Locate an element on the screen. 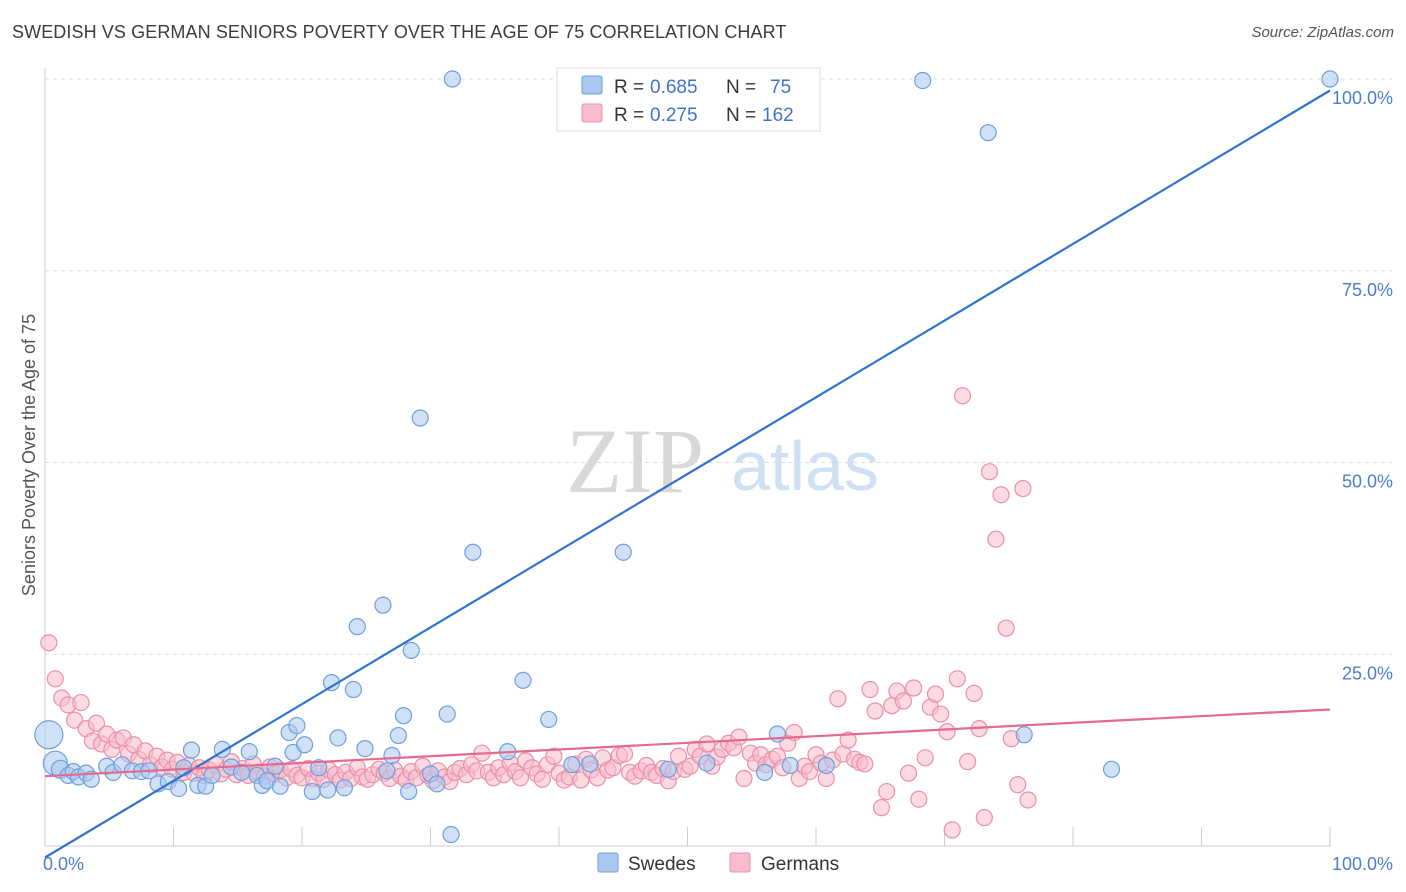  bottom-legend-label-swedes: Swedes is located at coordinates (662, 864).